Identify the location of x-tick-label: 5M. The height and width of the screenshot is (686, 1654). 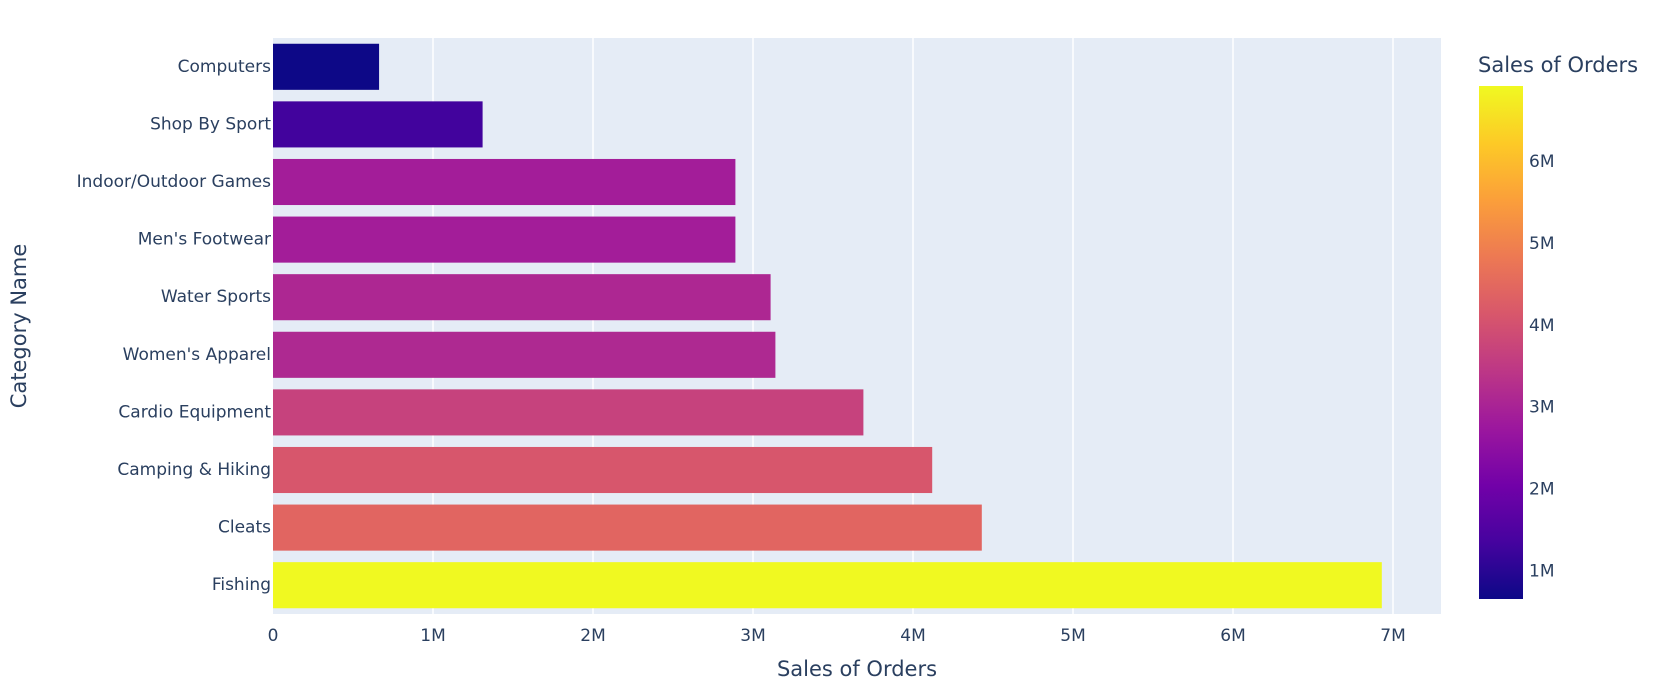
(1072, 636).